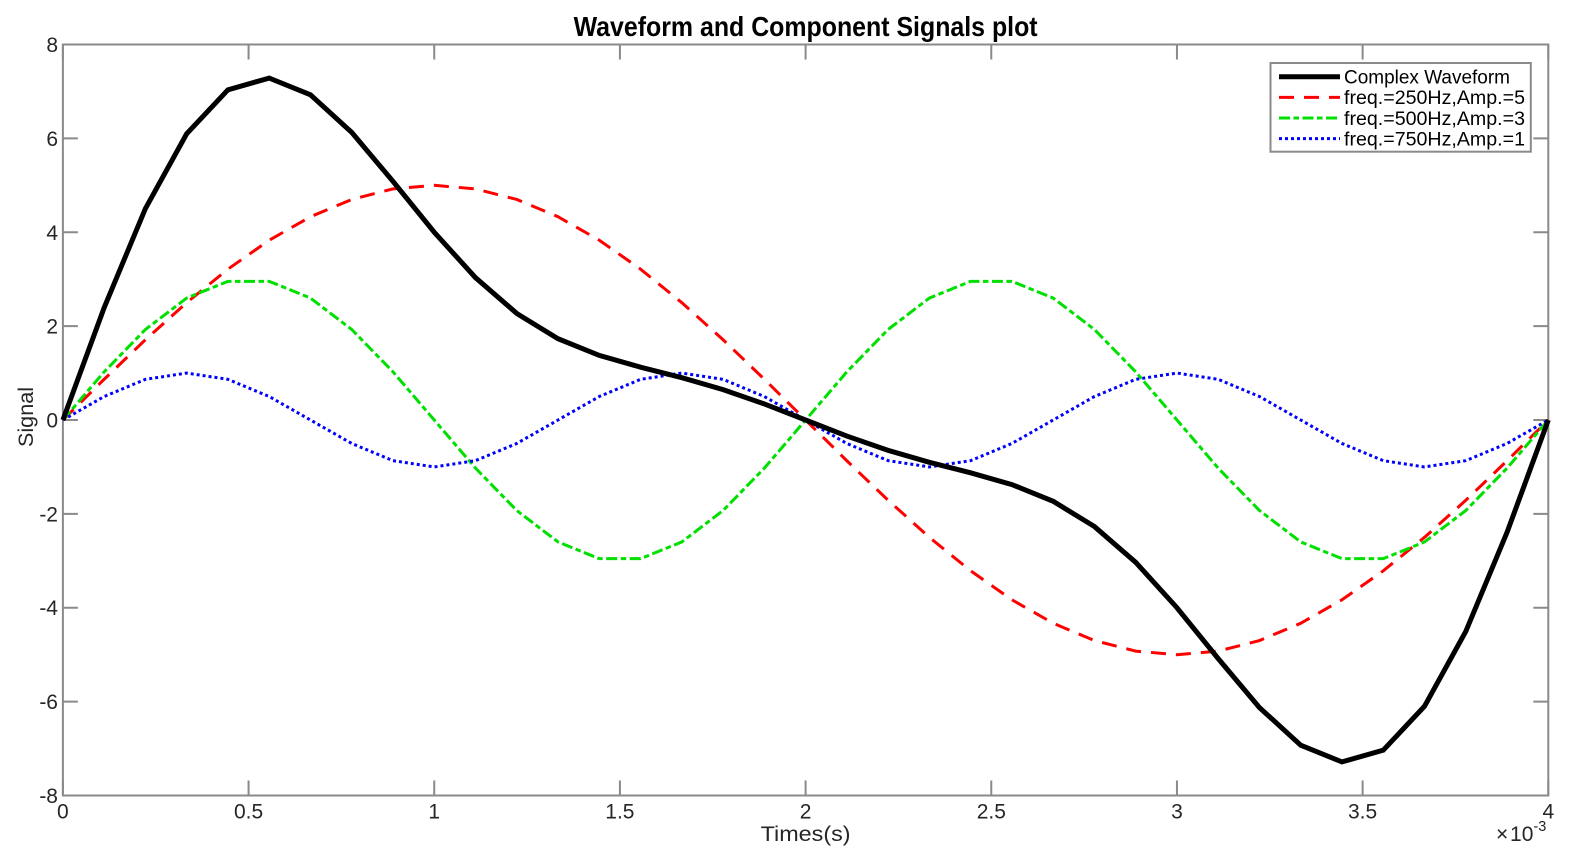  What do you see at coordinates (619, 812) in the screenshot?
I see `svg-text: 1.5` at bounding box center [619, 812].